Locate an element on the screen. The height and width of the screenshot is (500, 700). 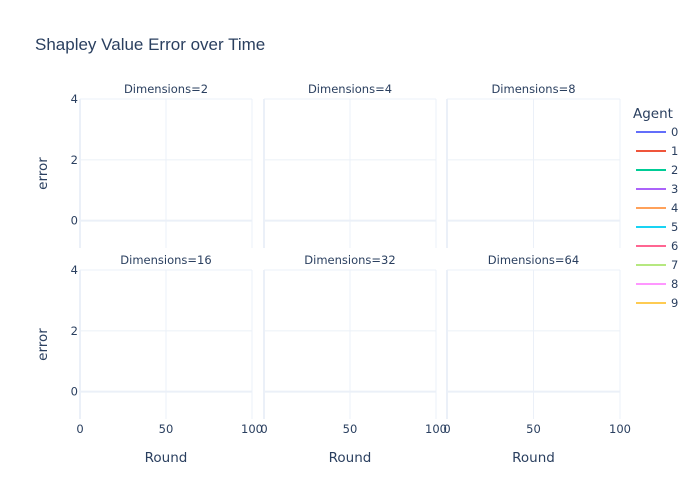
legend-label: 5 is located at coordinates (674, 227).